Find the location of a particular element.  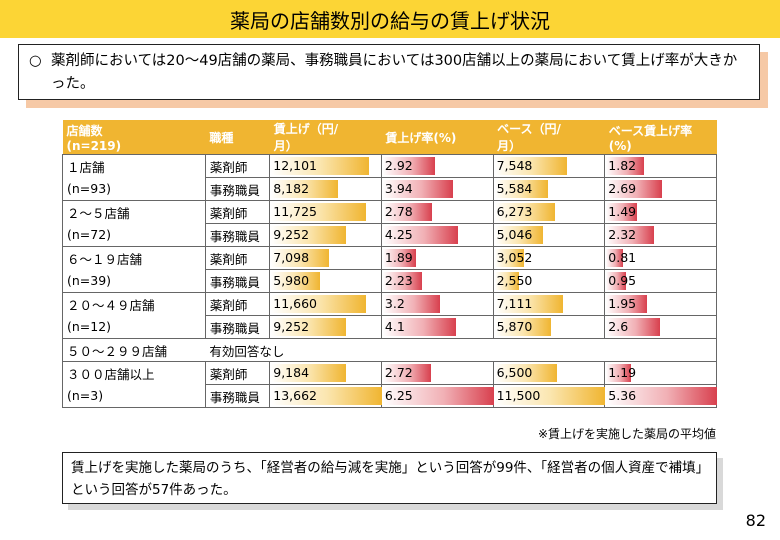

base-amount-value: 5,046 is located at coordinates (514, 234).